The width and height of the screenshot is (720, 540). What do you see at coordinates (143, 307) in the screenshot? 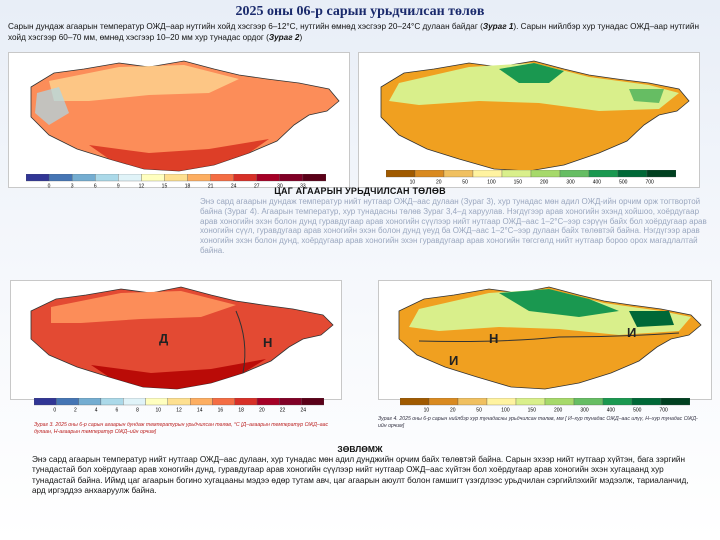
I see `fig3-north-mild` at bounding box center [143, 307].